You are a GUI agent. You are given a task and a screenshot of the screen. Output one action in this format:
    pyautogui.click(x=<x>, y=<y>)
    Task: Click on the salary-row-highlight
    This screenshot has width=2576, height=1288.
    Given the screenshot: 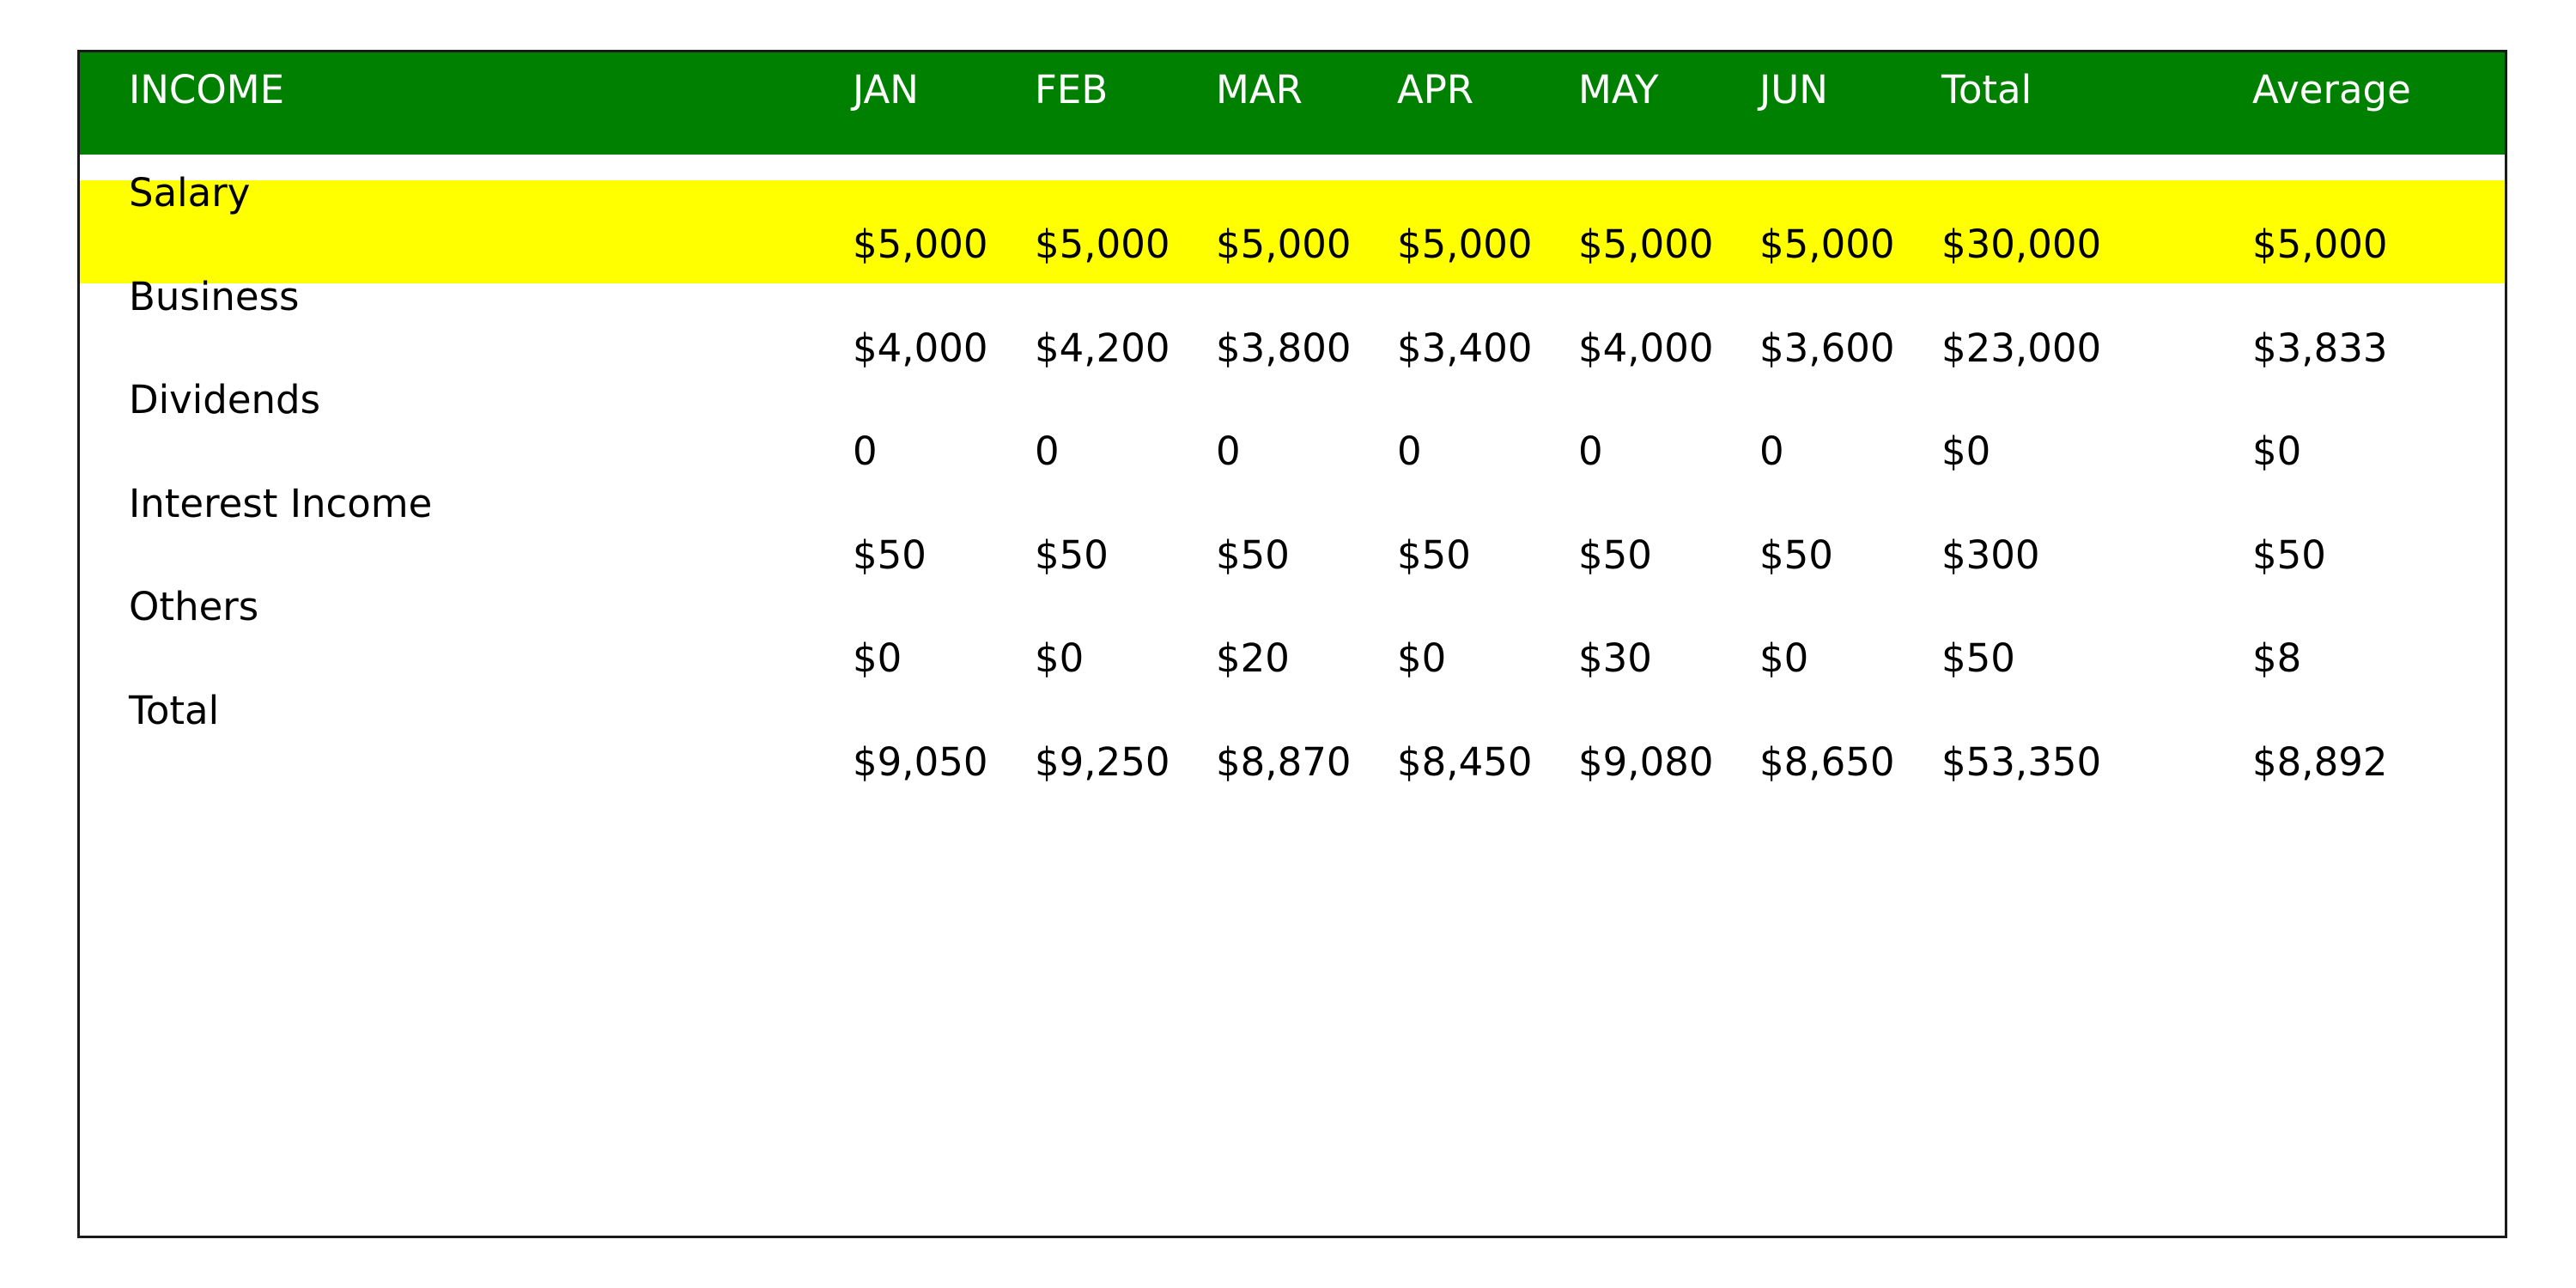 What is the action you would take?
    pyautogui.click(x=1292, y=231)
    